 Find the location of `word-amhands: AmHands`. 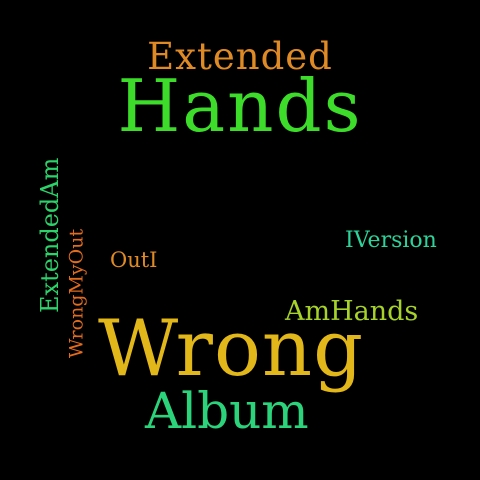

word-amhands: AmHands is located at coordinates (352, 311).